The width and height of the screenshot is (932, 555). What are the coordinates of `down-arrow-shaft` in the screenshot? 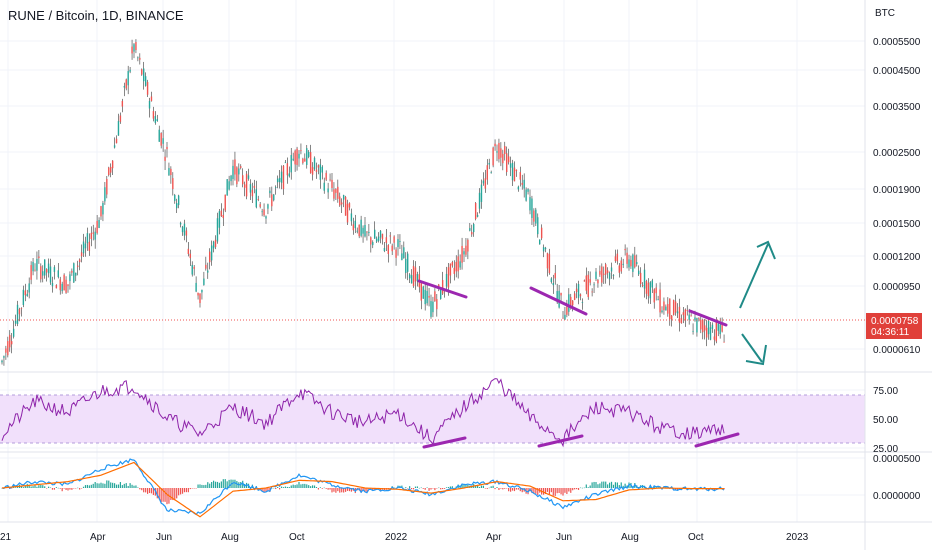 It's located at (752, 348).